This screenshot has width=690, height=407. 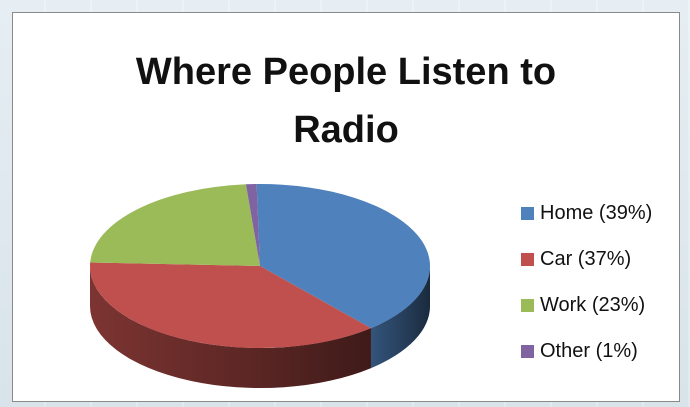 What do you see at coordinates (596, 212) in the screenshot?
I see `legend-label: Home (39%)` at bounding box center [596, 212].